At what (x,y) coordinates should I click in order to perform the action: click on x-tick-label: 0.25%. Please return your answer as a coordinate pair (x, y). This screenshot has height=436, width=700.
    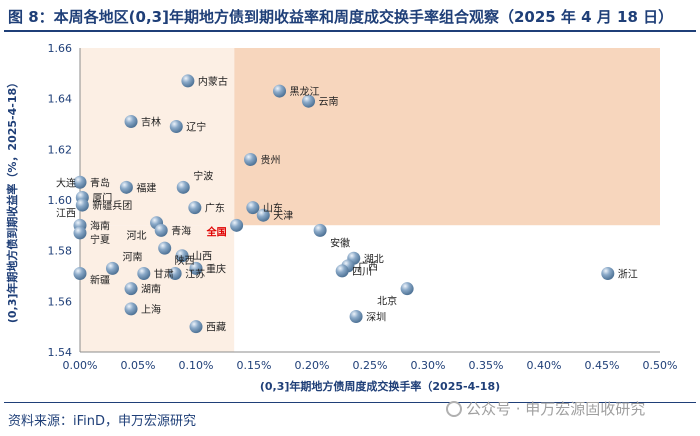
    Looking at the image, I should click on (370, 365).